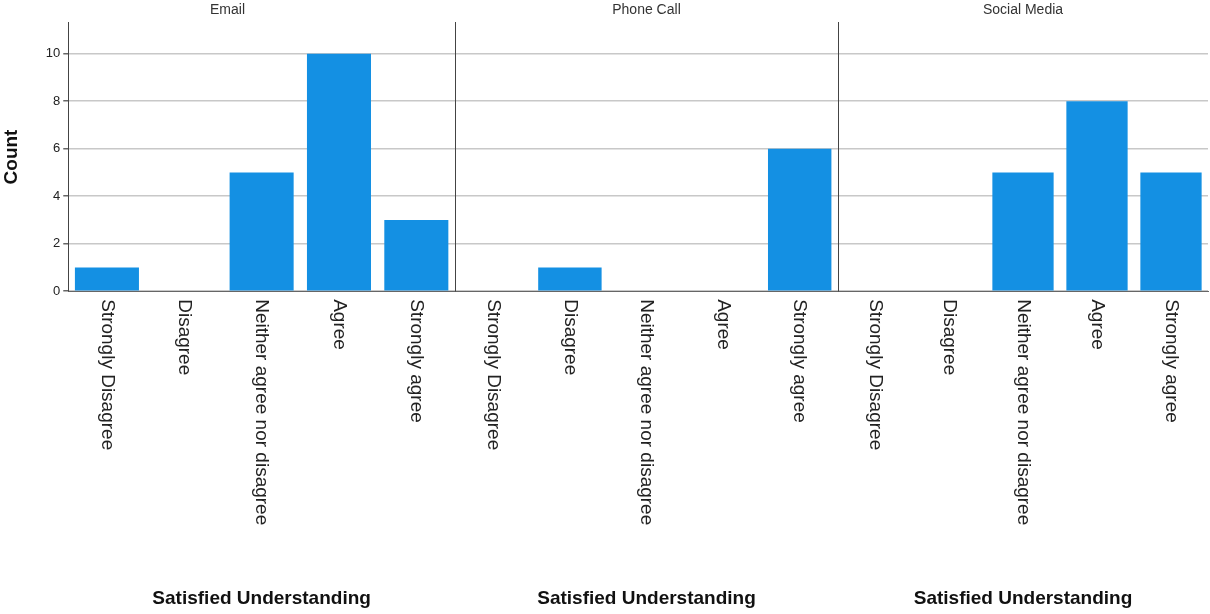 This screenshot has height=614, width=1210. I want to click on y-axis-title: Count, so click(10, 156).